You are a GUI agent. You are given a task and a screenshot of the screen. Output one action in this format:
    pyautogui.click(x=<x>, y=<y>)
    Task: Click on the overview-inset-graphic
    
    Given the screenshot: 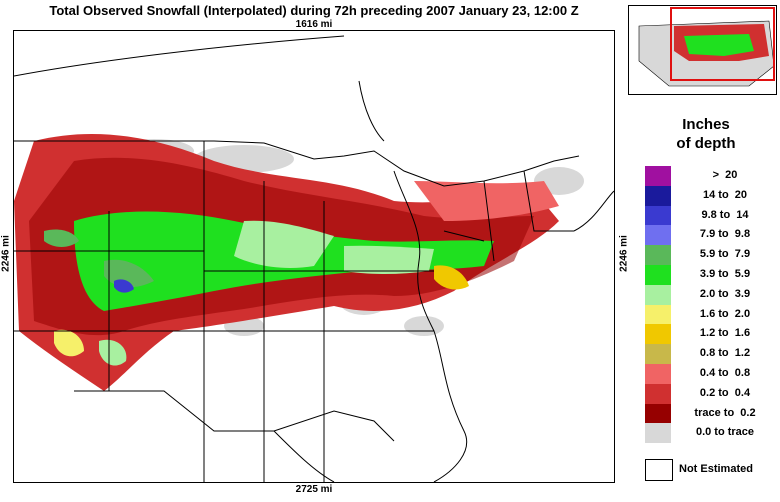 What is the action you would take?
    pyautogui.click(x=702, y=50)
    